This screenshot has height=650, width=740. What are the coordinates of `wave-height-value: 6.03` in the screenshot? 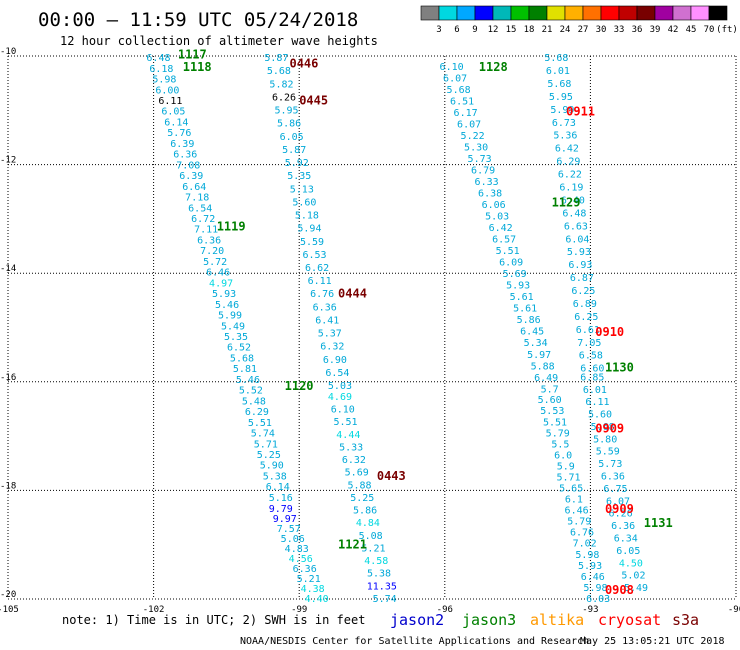 It's located at (598, 599).